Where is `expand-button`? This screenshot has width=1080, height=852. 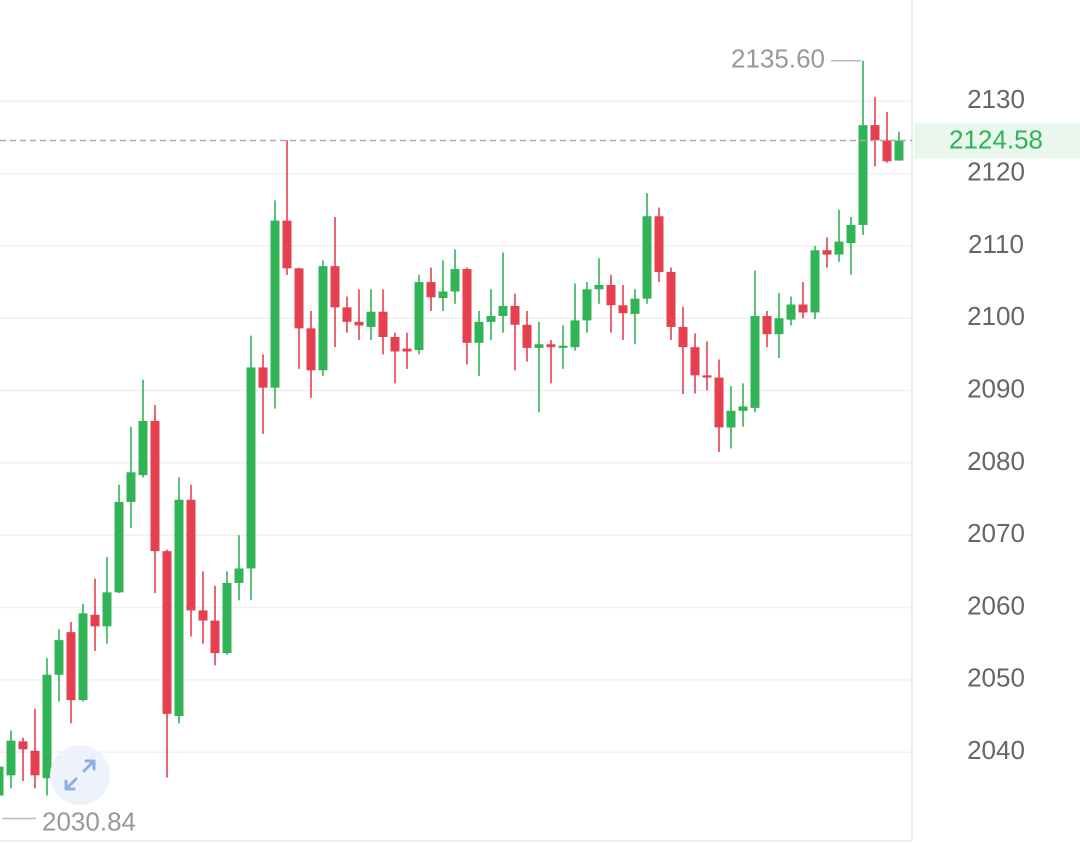 expand-button is located at coordinates (80, 775).